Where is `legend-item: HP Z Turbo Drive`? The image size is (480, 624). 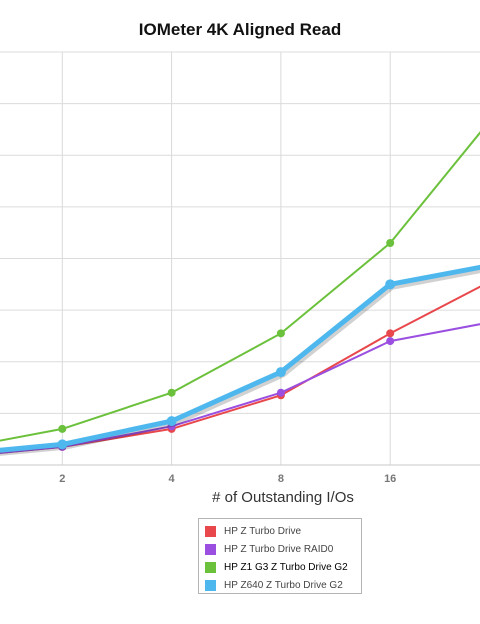 legend-item: HP Z Turbo Drive is located at coordinates (283, 531).